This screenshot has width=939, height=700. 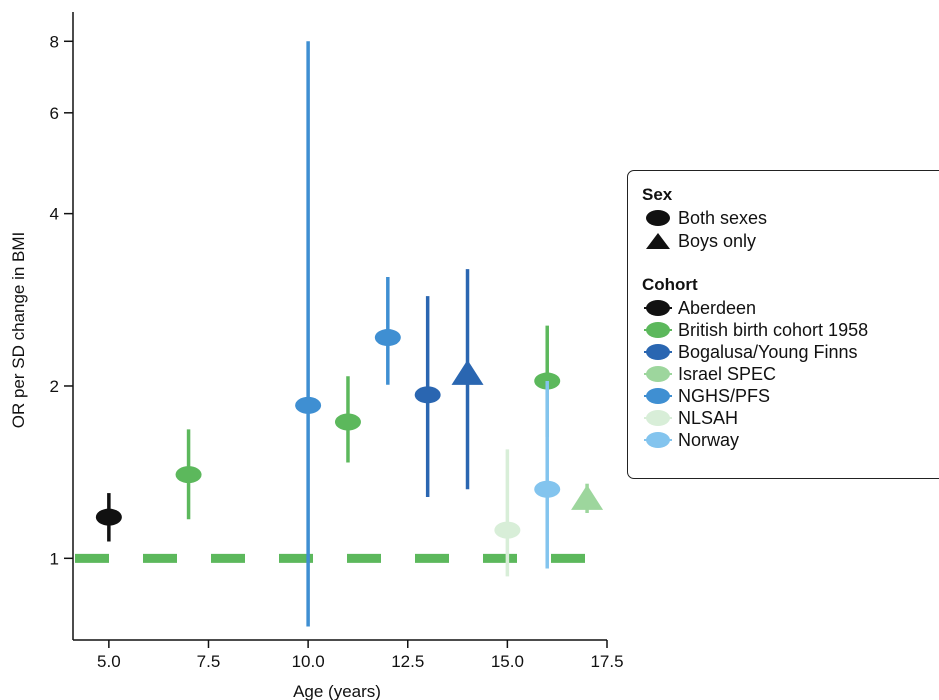 I want to click on circle-marker-icon, so click(x=658, y=218).